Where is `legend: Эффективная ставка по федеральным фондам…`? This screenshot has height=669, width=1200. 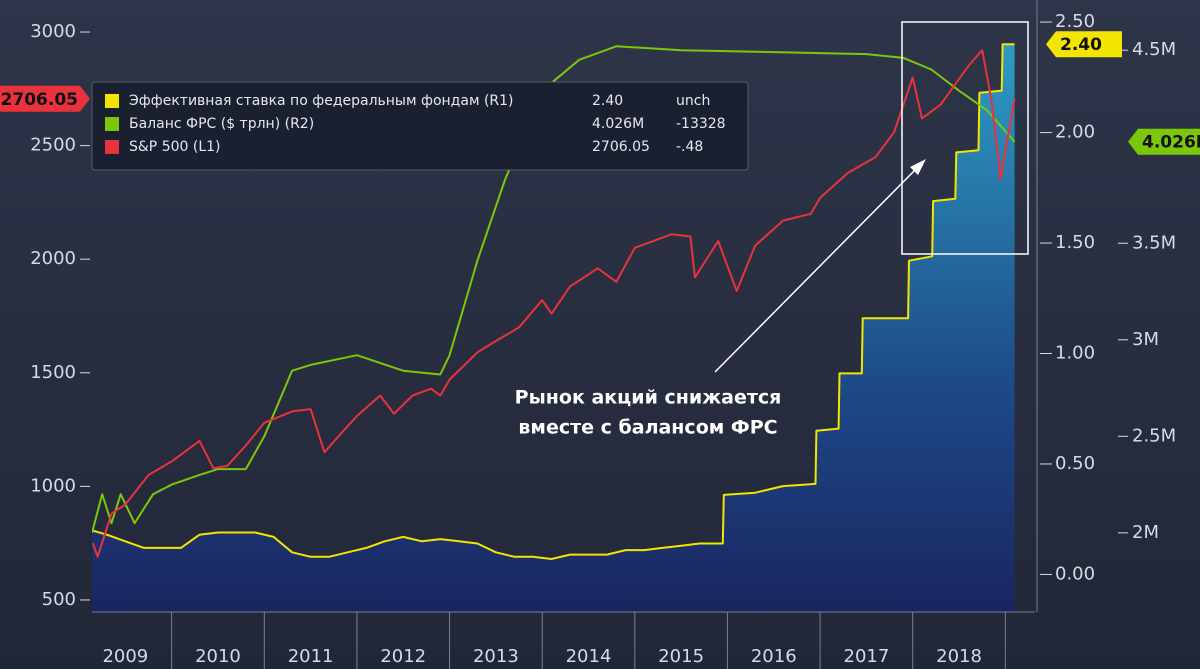 legend: Эффективная ставка по федеральным фондам… is located at coordinates (420, 126).